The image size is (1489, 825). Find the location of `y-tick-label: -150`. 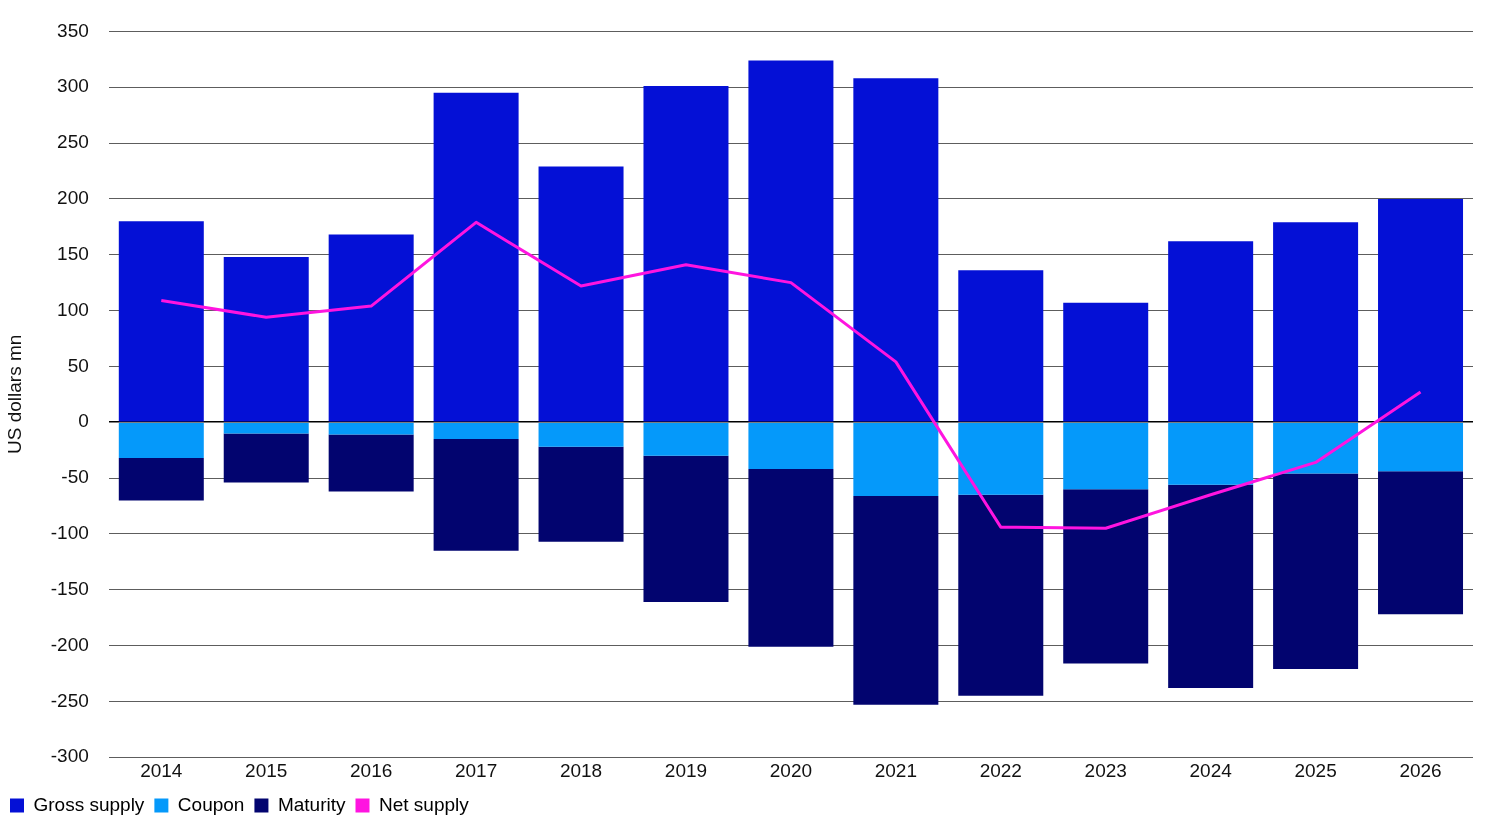

y-tick-label: -150 is located at coordinates (69, 588).